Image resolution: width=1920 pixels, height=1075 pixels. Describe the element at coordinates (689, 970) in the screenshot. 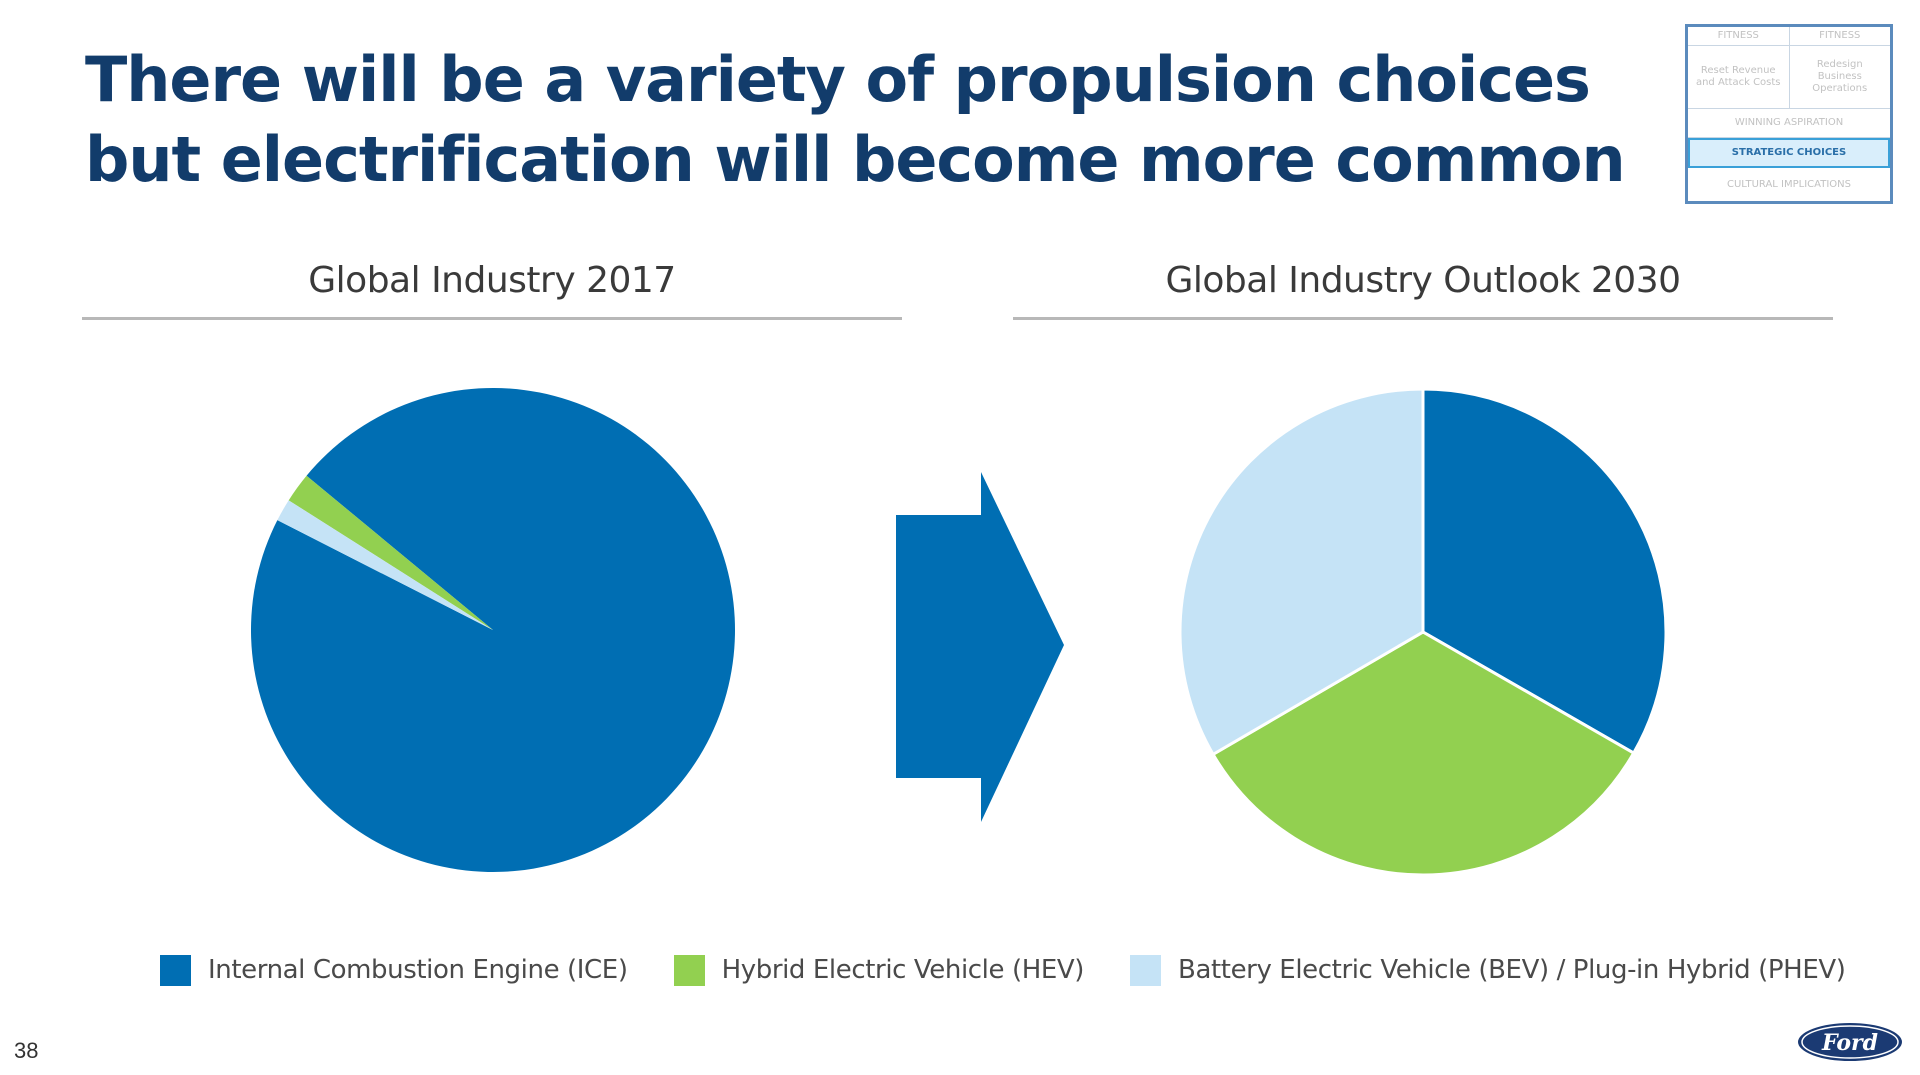

I see `legend-swatch-hev` at that location.